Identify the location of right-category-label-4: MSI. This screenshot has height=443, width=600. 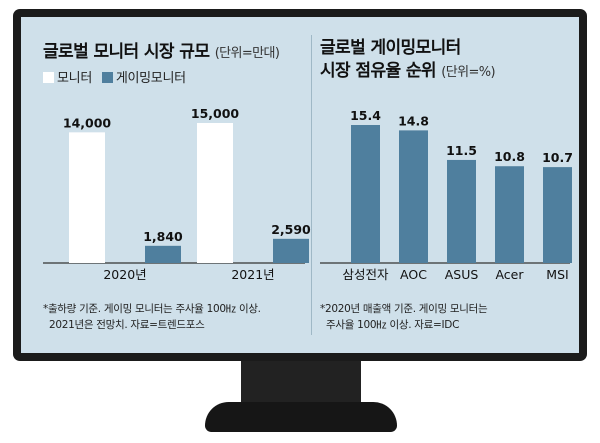
(557, 274).